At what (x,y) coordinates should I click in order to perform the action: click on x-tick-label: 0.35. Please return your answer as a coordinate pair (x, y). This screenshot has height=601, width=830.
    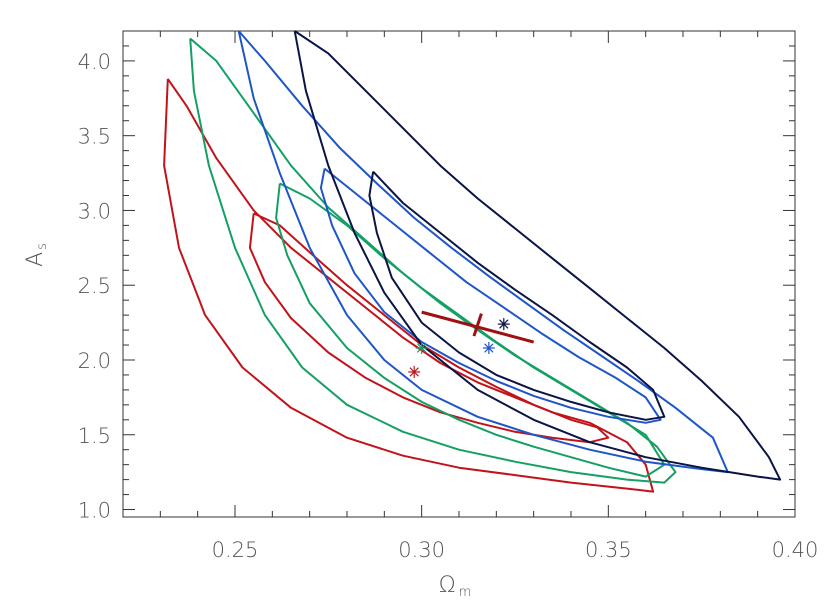
    Looking at the image, I should click on (608, 550).